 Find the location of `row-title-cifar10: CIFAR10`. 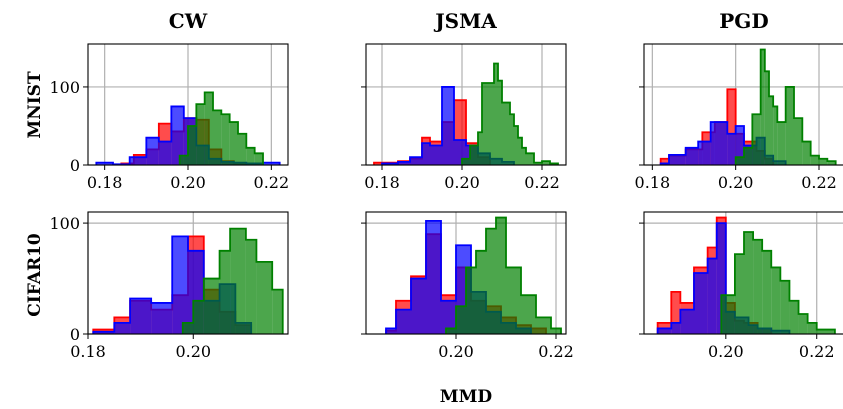

row-title-cifar10: CIFAR10 is located at coordinates (35, 275).